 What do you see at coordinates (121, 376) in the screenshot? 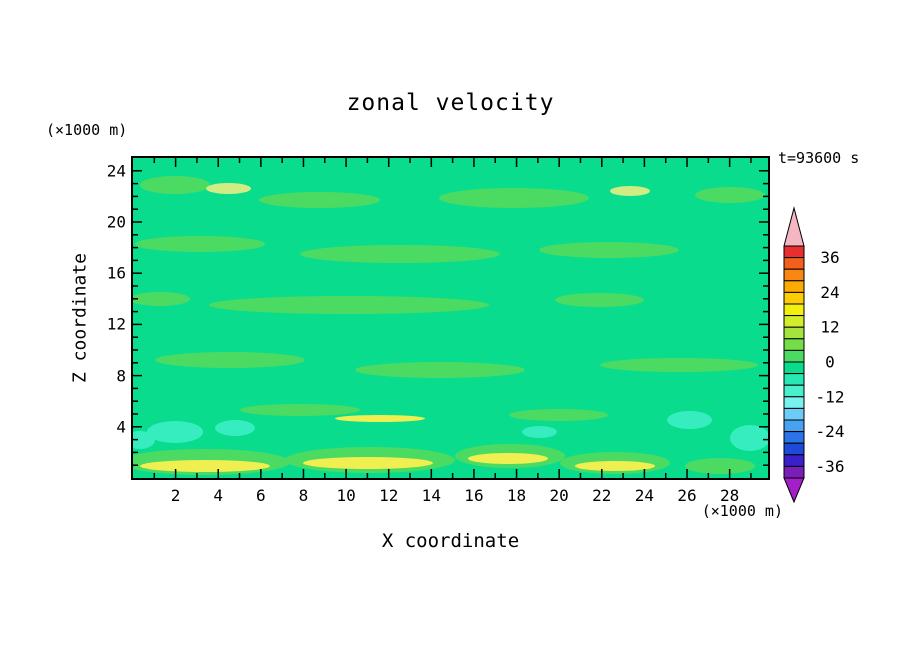
I see `y-tick-label: 8` at bounding box center [121, 376].